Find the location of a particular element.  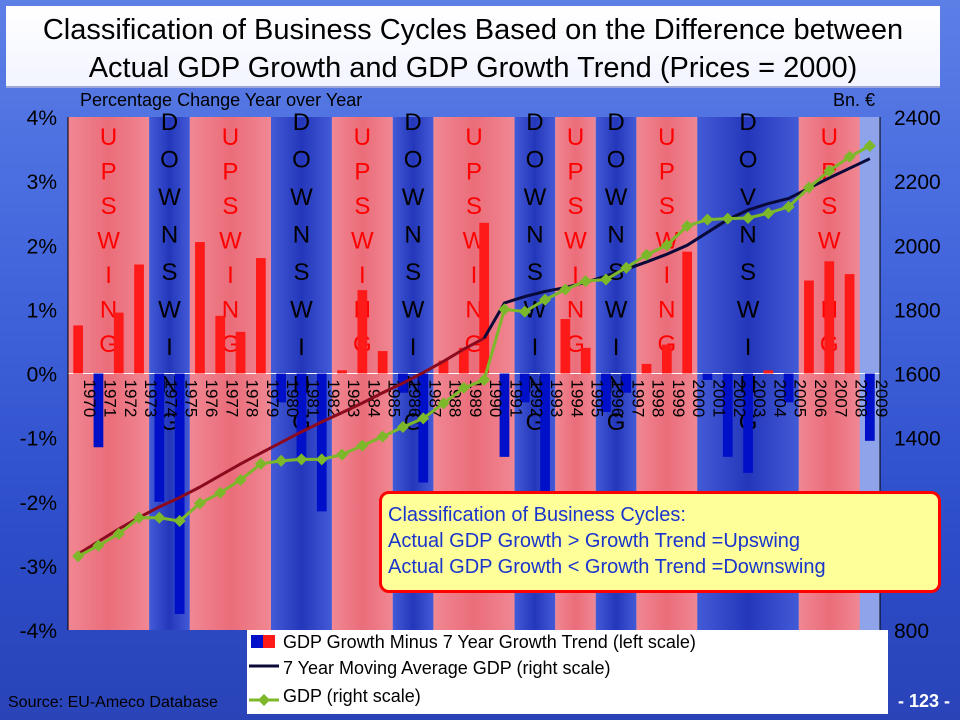

year-label-1994: 1994 is located at coordinates (576, 399).